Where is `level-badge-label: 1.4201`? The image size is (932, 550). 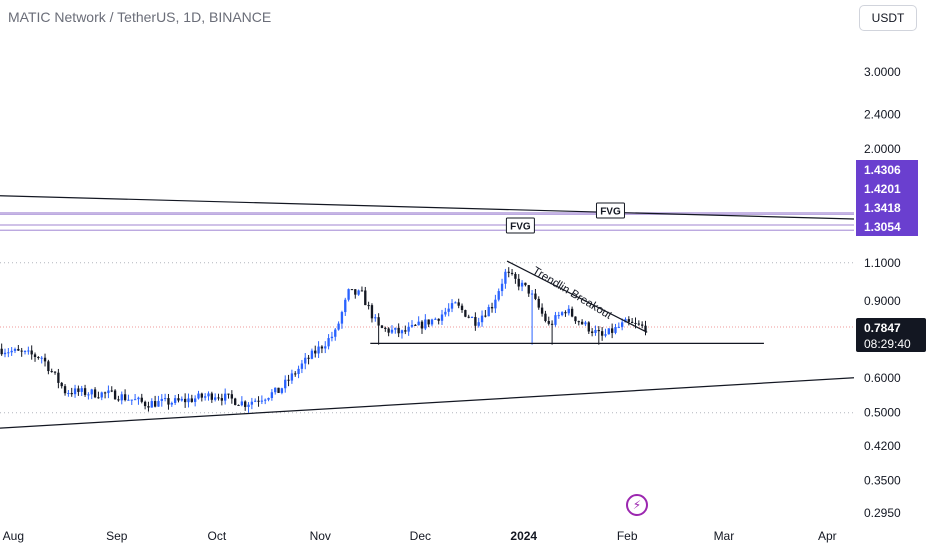 level-badge-label: 1.4201 is located at coordinates (882, 189).